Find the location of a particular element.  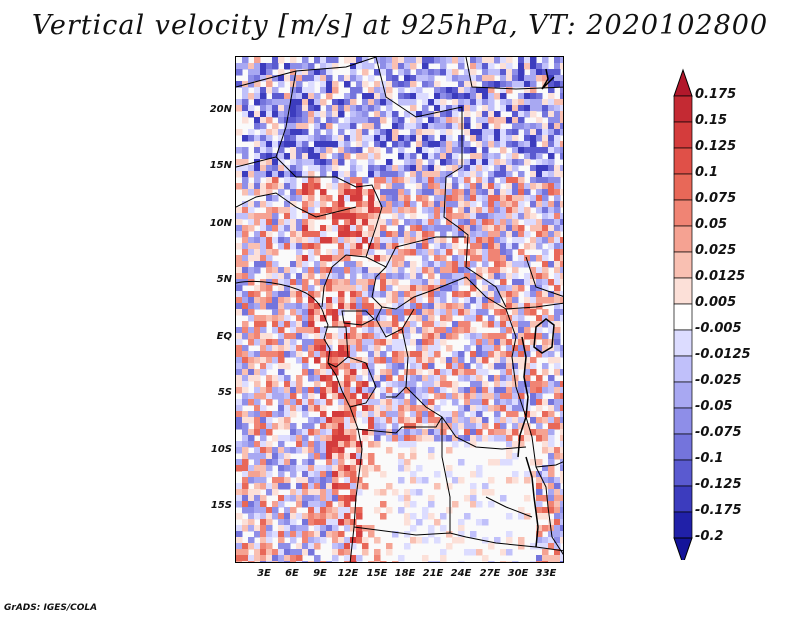

colorbar-tick-label: 0.0125 is located at coordinates (720, 276).